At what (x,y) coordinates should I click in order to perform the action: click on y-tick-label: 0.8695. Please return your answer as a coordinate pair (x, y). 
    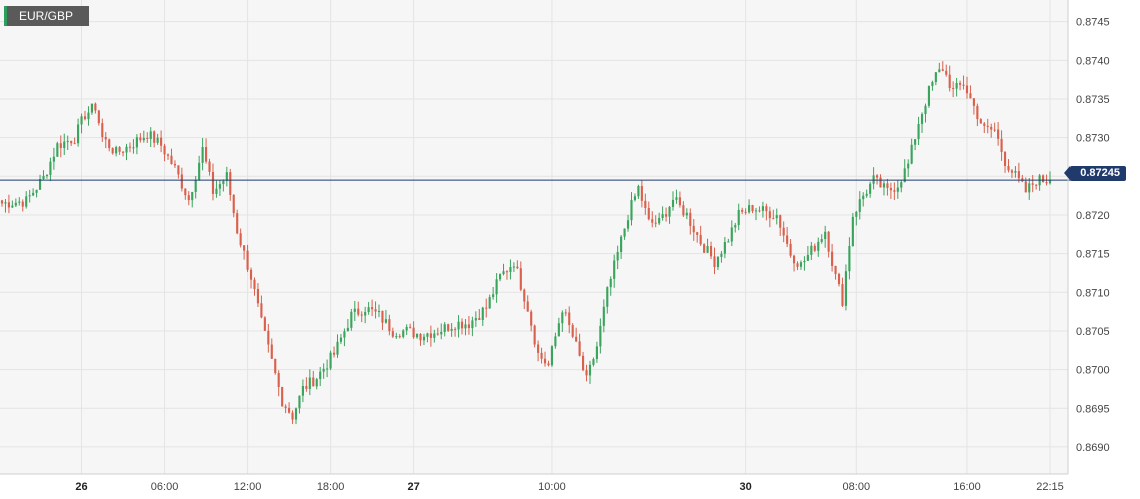
    Looking at the image, I should click on (1093, 409).